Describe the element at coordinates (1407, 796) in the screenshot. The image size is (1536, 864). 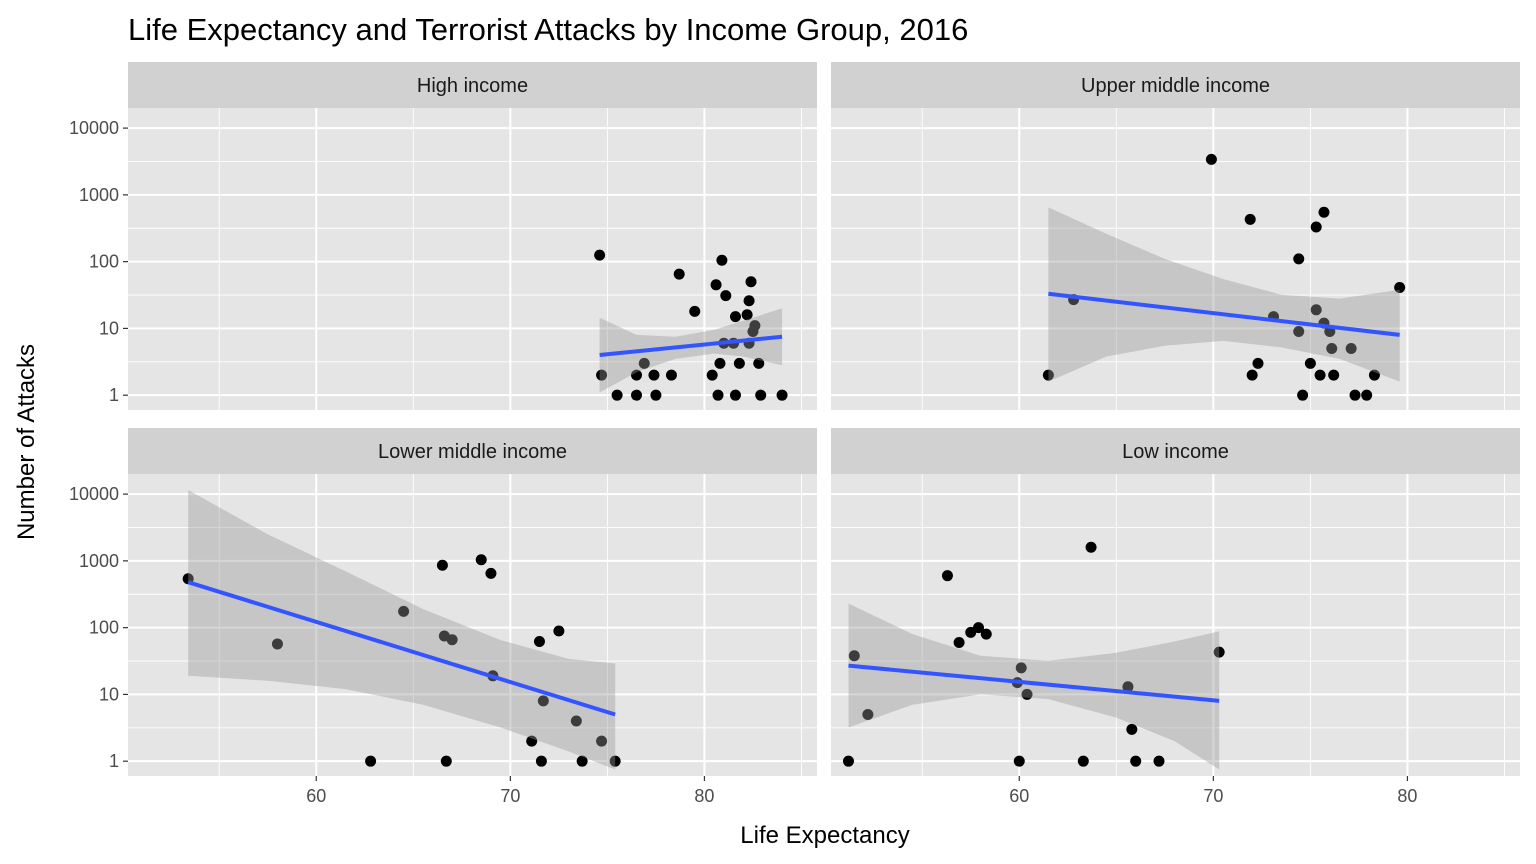
I see `x-tick-label: 80` at that location.